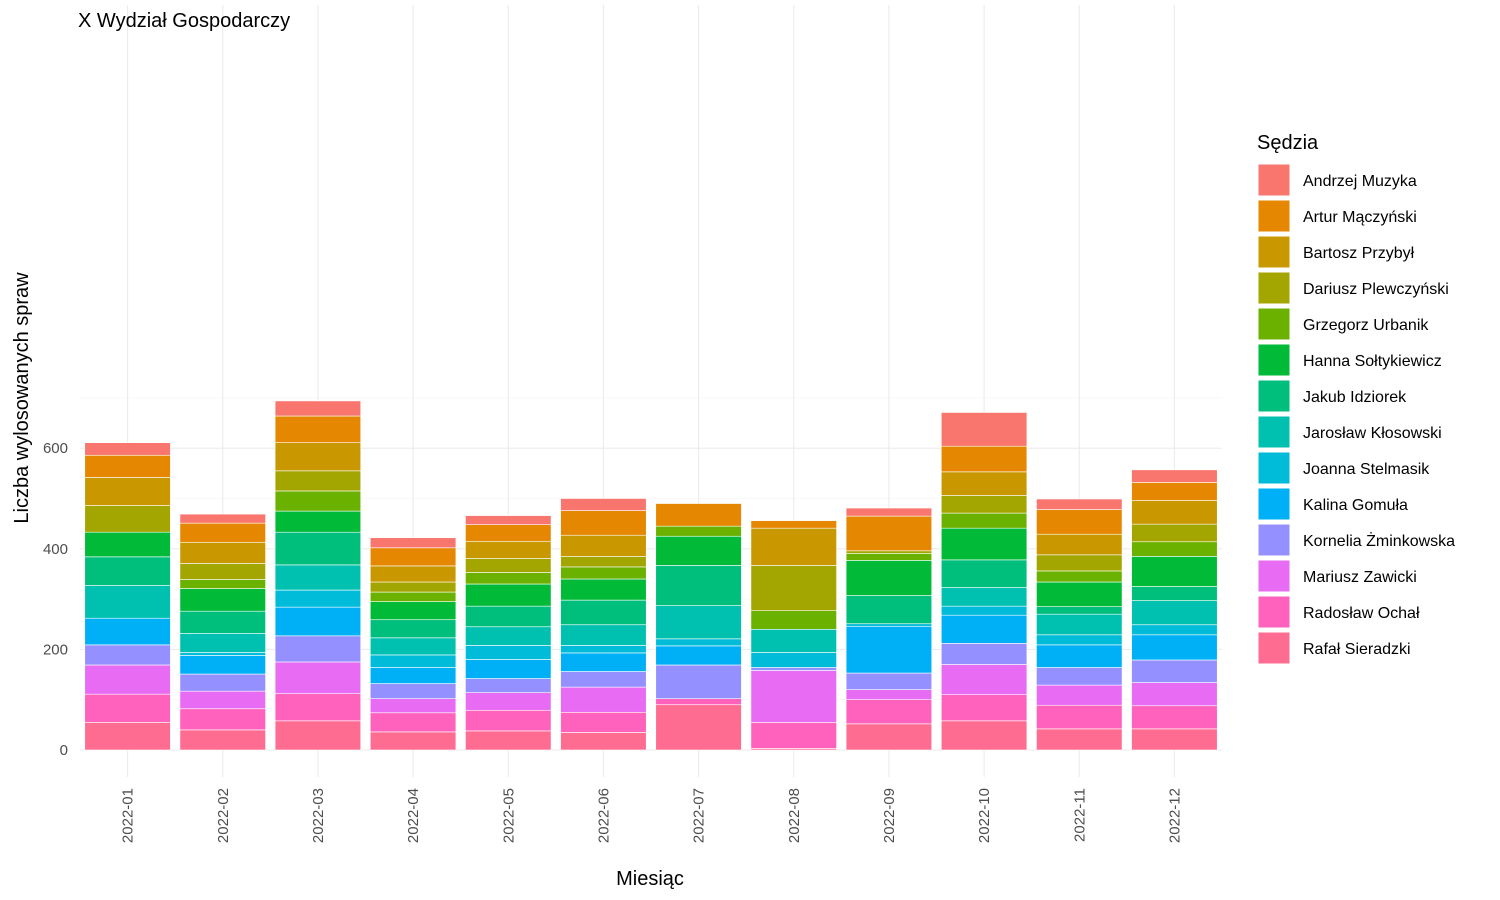 Image resolution: width=1500 pixels, height=900 pixels. What do you see at coordinates (1174, 815) in the screenshot?
I see `x-tick-label: 2022-12` at bounding box center [1174, 815].